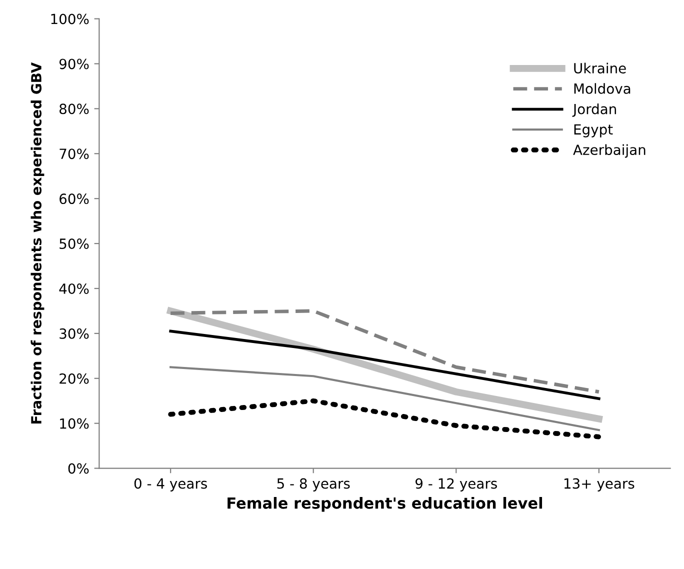 The height and width of the screenshot is (569, 684). Describe the element at coordinates (74, 288) in the screenshot. I see `y-tick-label: 40%` at that location.